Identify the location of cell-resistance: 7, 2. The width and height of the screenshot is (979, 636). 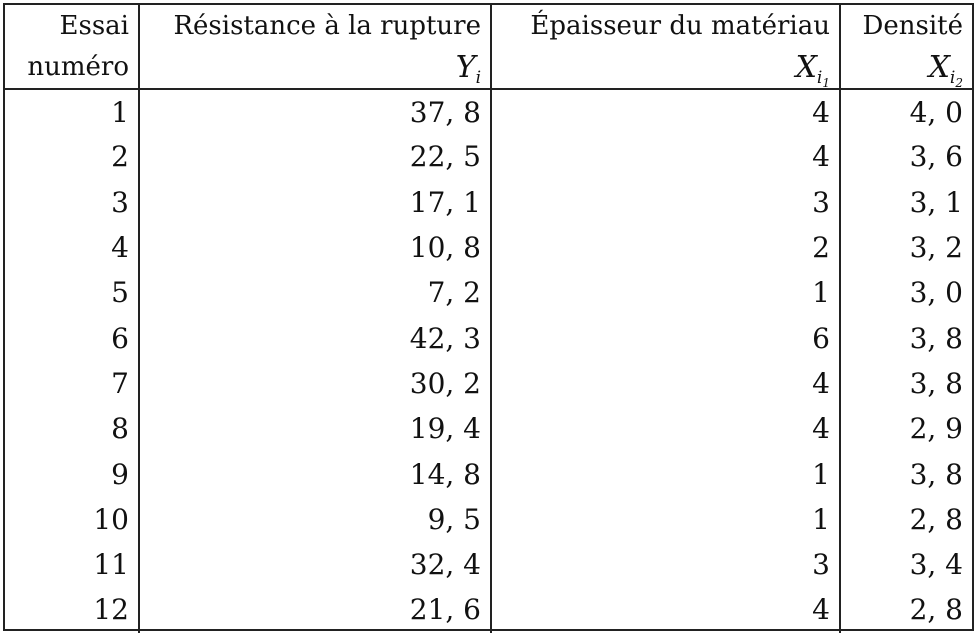
(315, 293).